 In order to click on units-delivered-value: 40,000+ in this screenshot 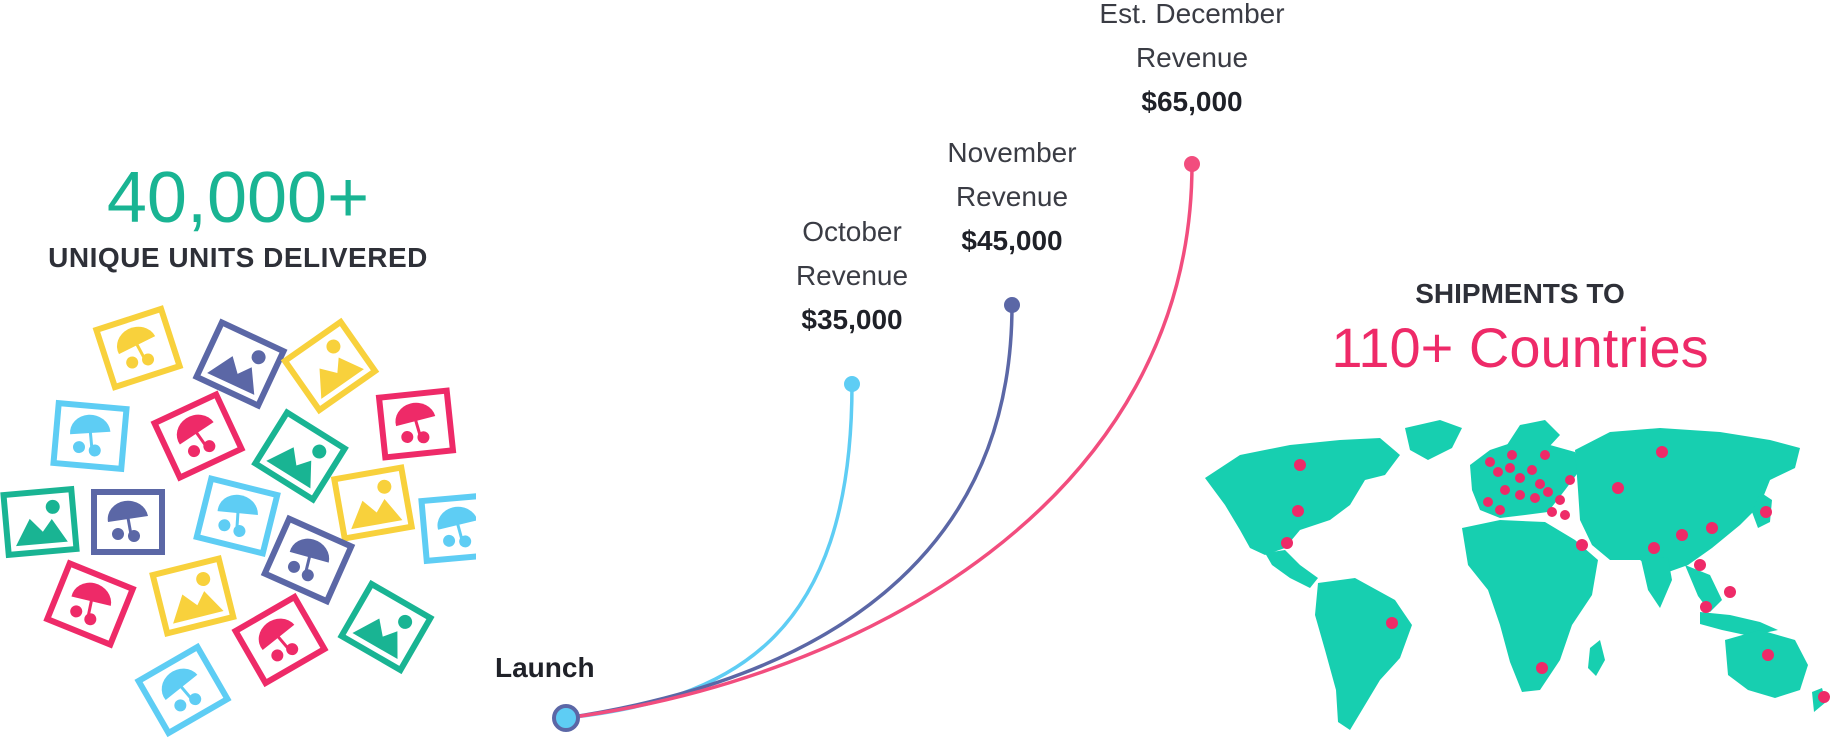, I will do `click(238, 198)`.